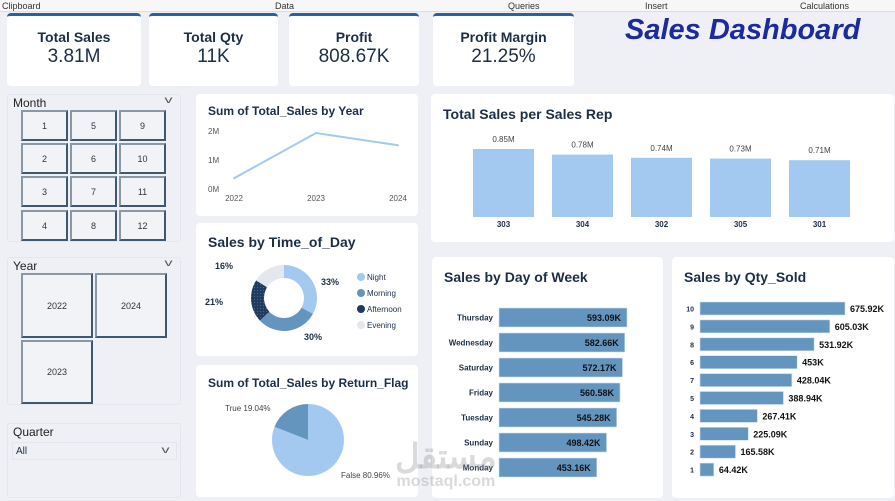 This screenshot has height=501, width=895. I want to click on kpi-label: Total Sales, so click(74, 37).